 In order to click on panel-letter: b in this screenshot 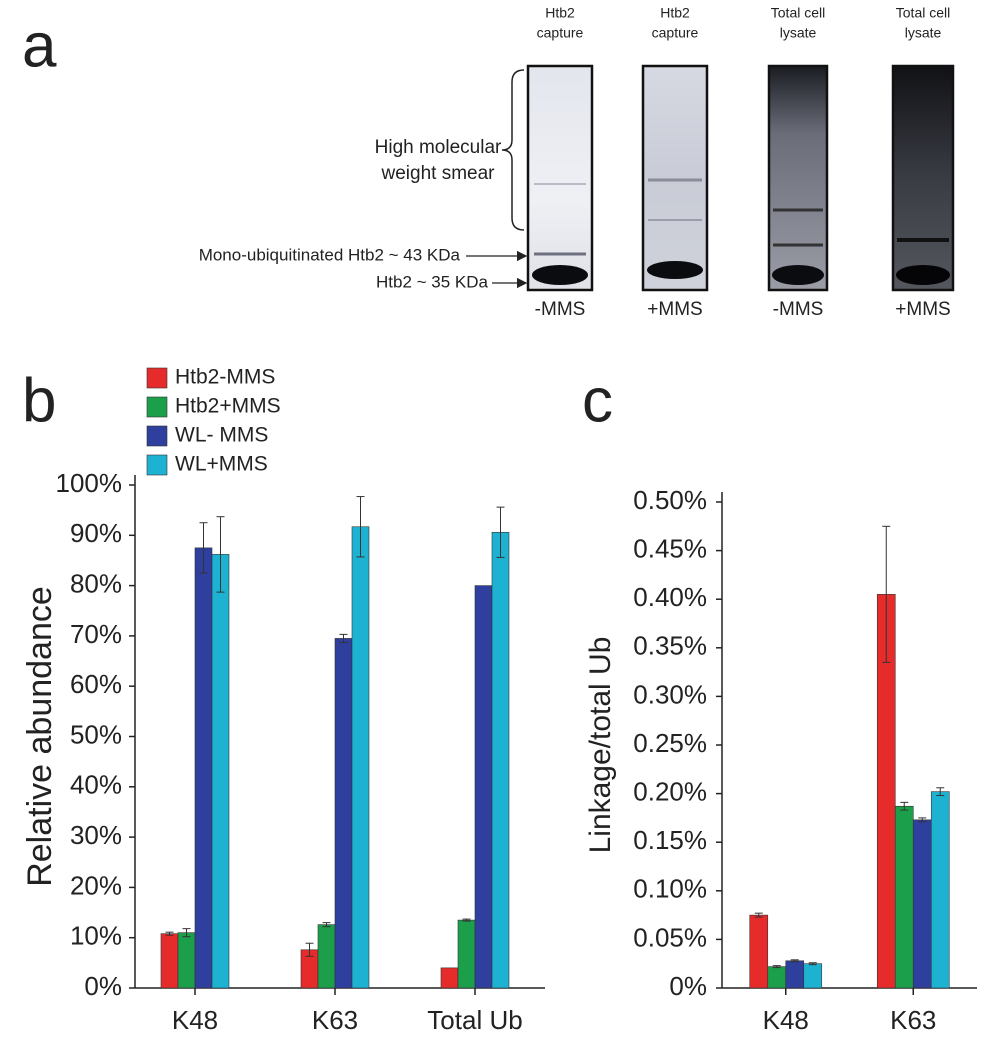, I will do `click(39, 400)`.